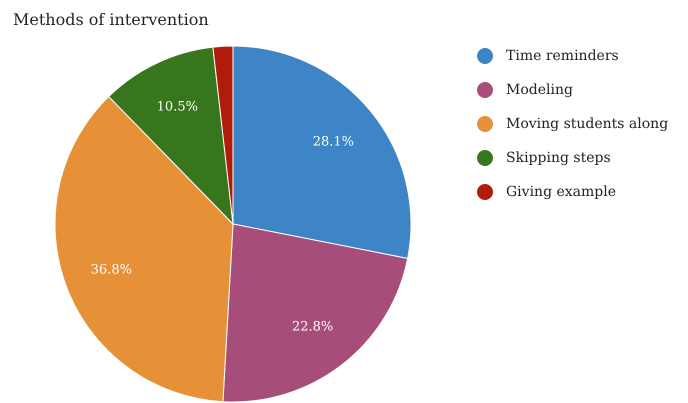 This screenshot has height=403, width=688. I want to click on data-label: 22.8%, so click(313, 327).